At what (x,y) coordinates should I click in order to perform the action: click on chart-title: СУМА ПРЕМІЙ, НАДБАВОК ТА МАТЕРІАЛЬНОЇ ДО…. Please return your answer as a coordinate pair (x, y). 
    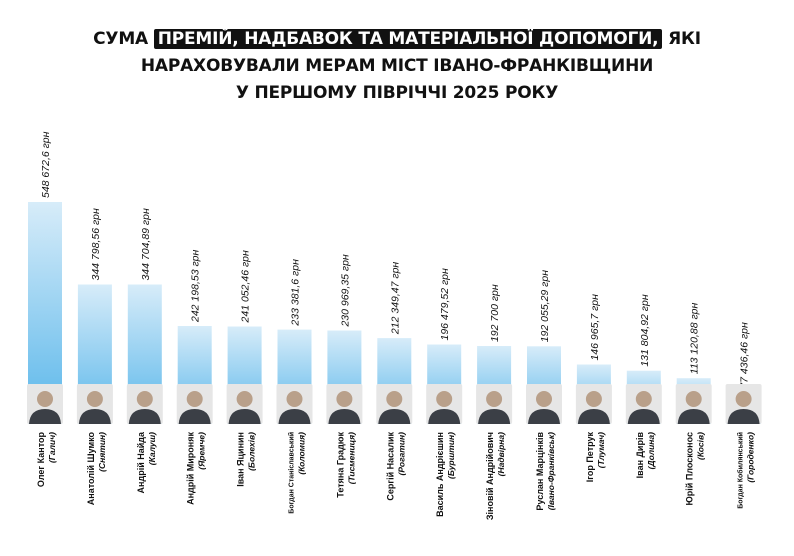
    Looking at the image, I should click on (397, 66).